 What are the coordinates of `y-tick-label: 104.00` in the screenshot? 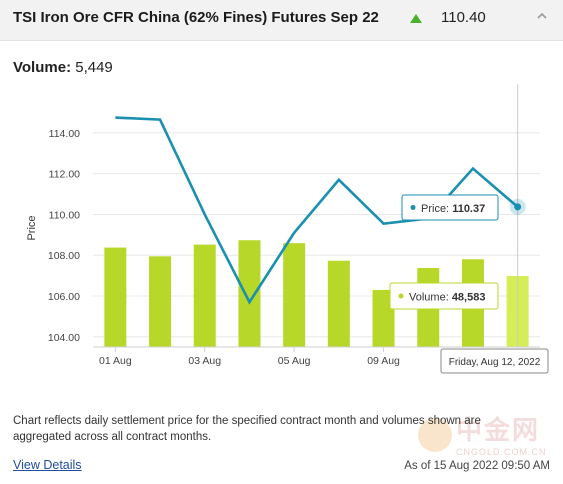 It's located at (64, 338).